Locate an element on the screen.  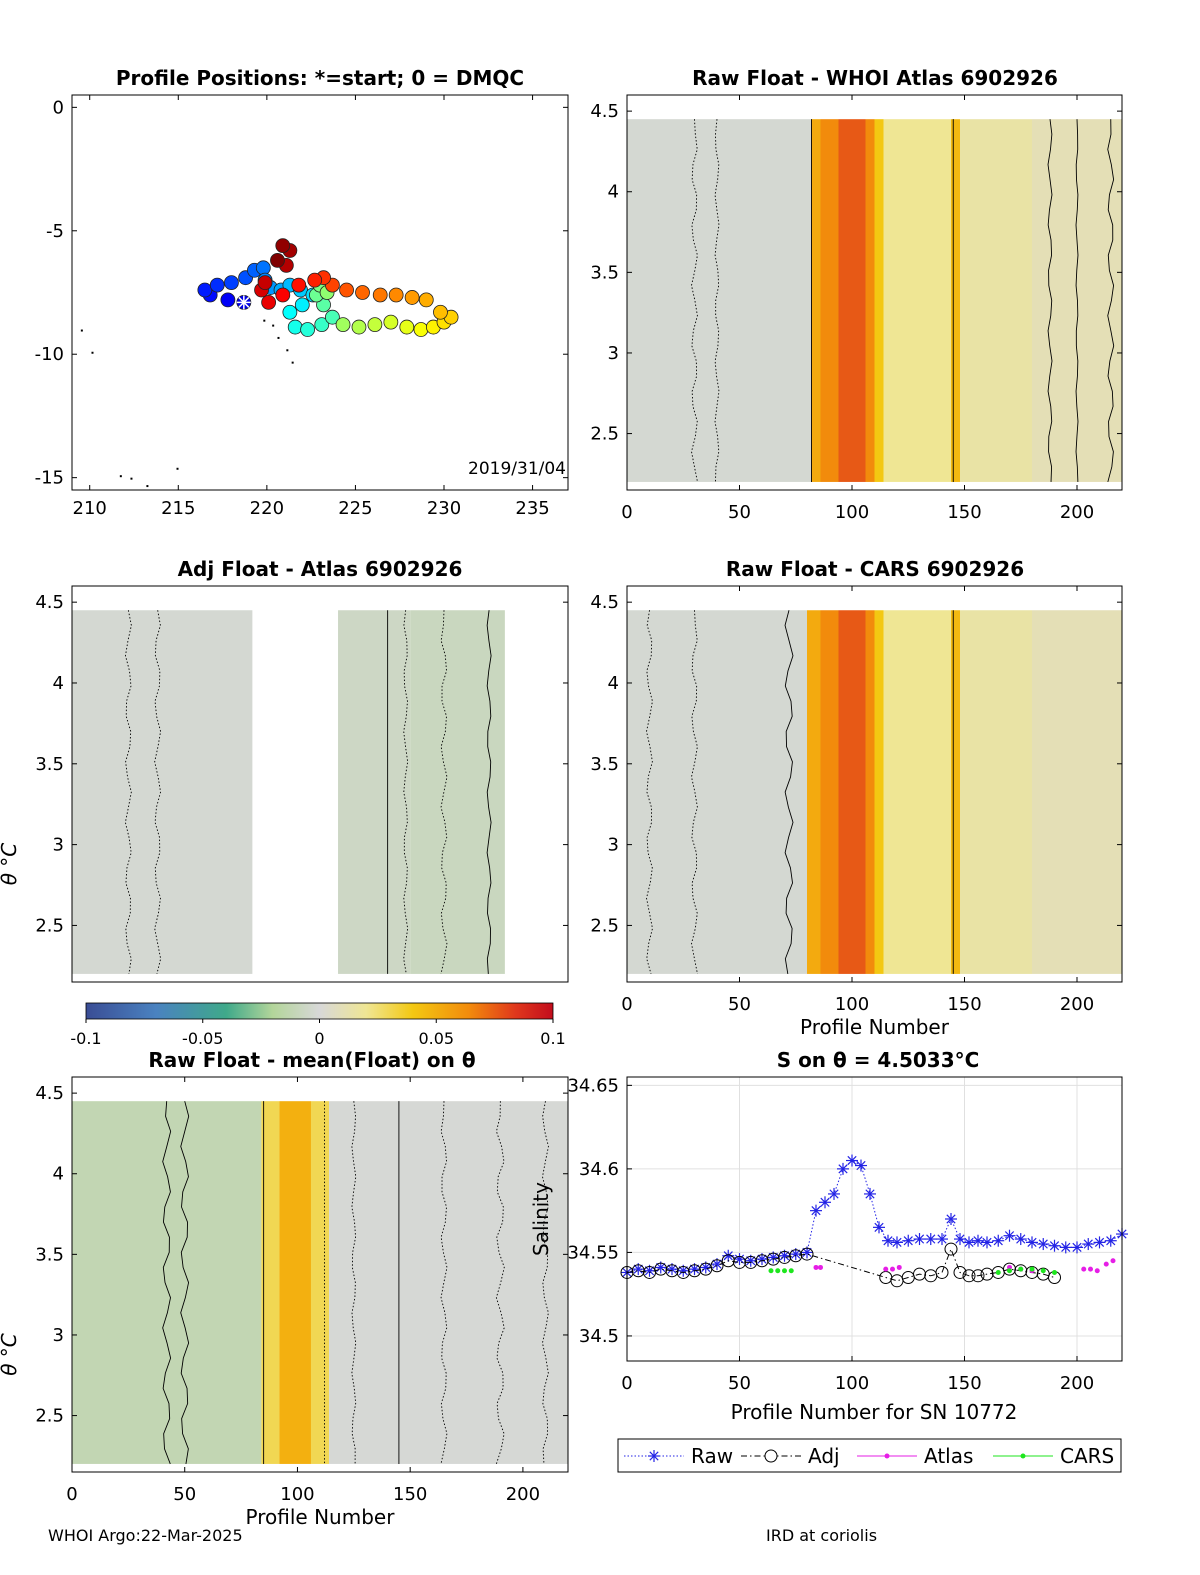
legend-label: Atlas is located at coordinates (948, 1456).